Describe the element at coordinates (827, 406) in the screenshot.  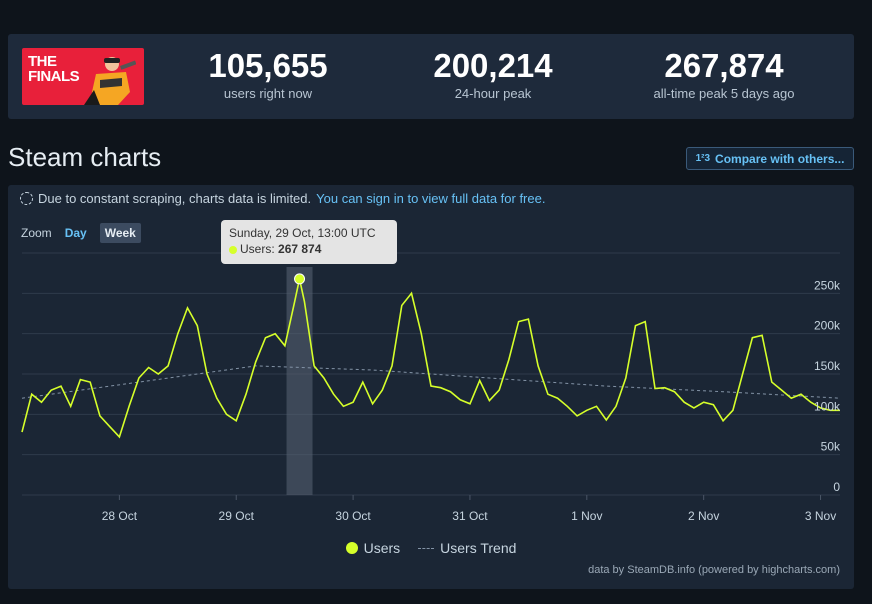
I see `y-tick-label: 100k` at that location.